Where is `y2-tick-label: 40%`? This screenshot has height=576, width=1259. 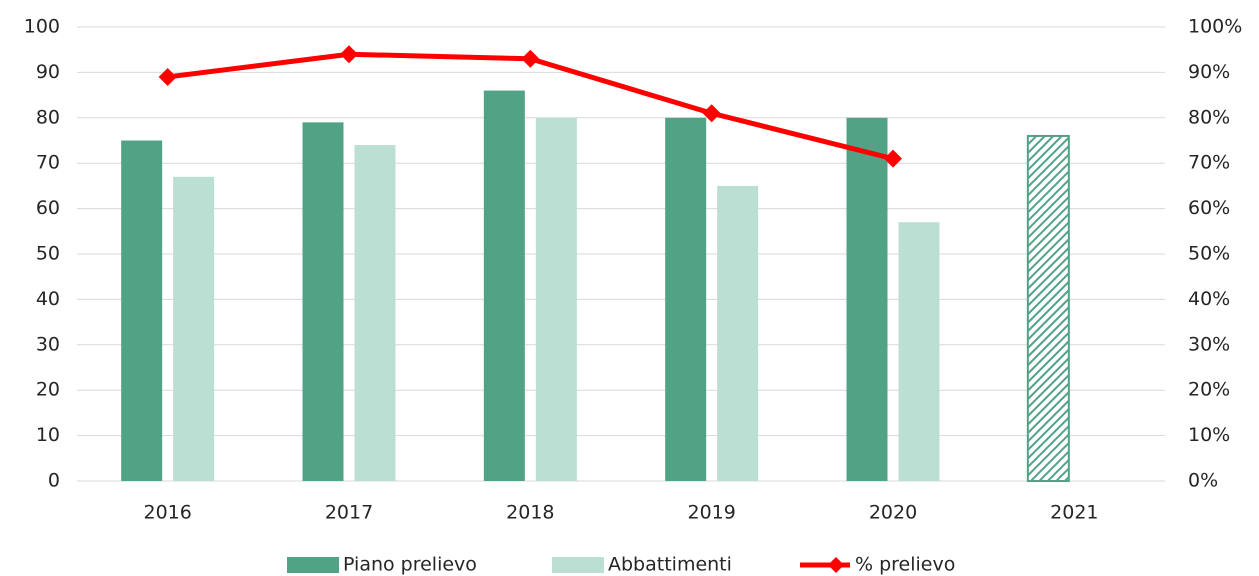
y2-tick-label: 40% is located at coordinates (1209, 299).